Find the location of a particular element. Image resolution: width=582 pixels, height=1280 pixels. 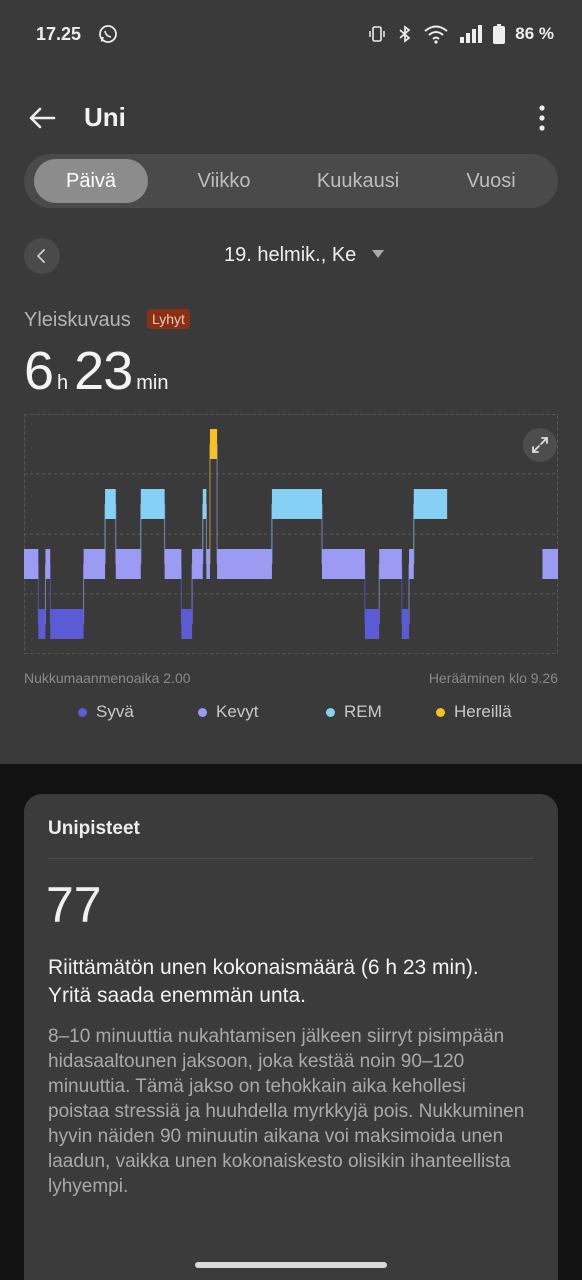

legend-dot-awake is located at coordinates (440, 712).